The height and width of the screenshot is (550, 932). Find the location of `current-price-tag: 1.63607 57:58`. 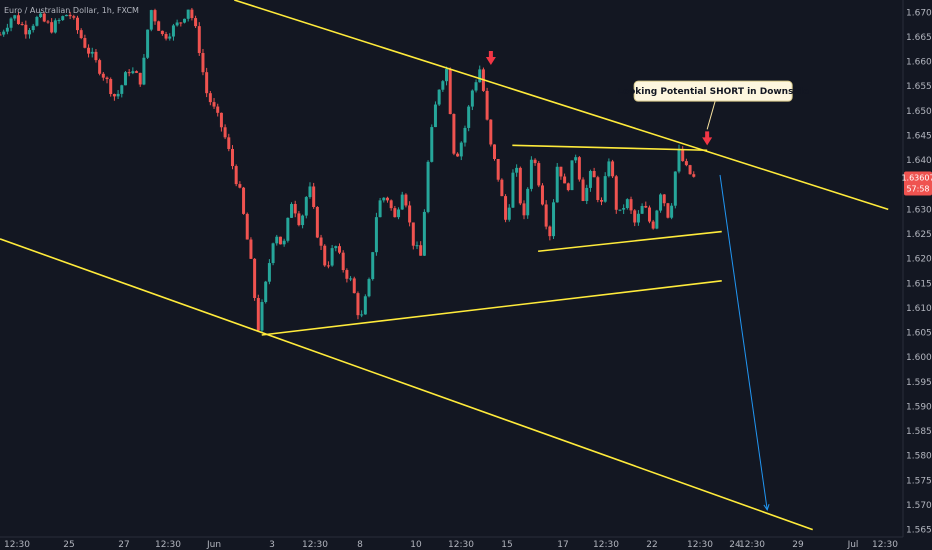

current-price-tag: 1.63607 57:58 is located at coordinates (916, 183).